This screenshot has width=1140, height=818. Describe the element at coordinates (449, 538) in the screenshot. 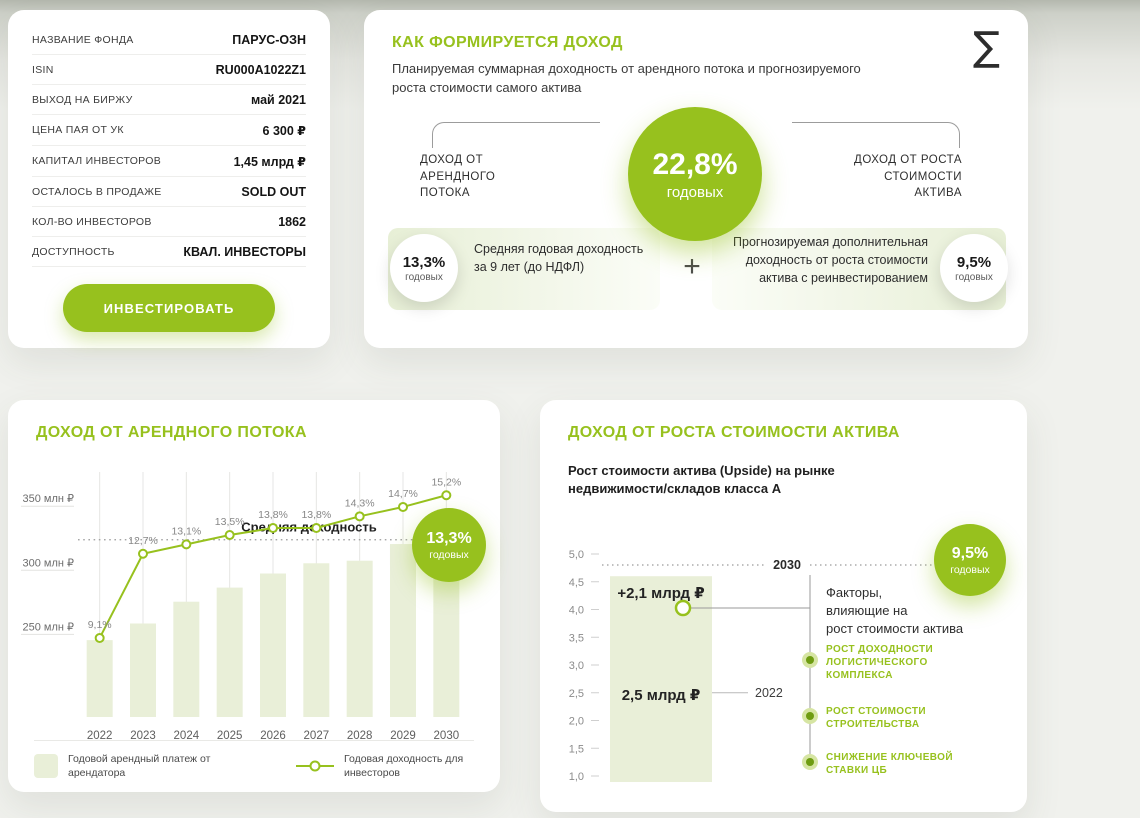

I see `average-yield-percent: 13,3%` at that location.